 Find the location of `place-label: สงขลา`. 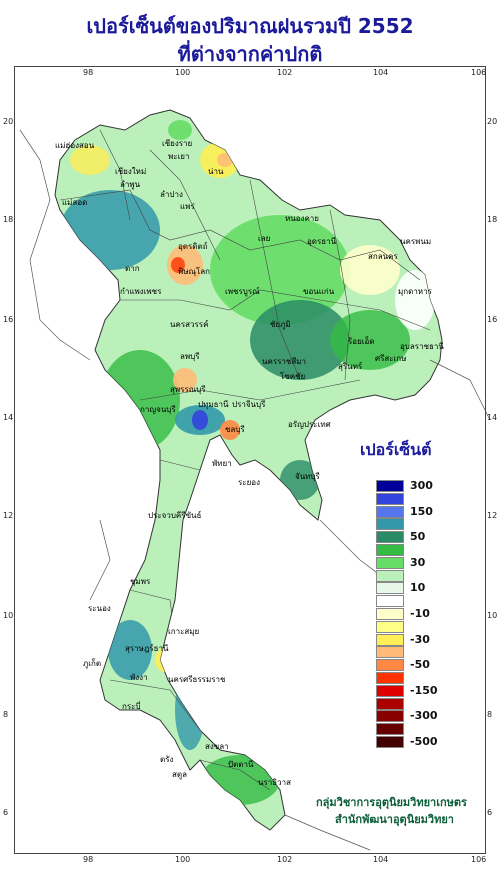

place-label: สงขลา is located at coordinates (217, 746).